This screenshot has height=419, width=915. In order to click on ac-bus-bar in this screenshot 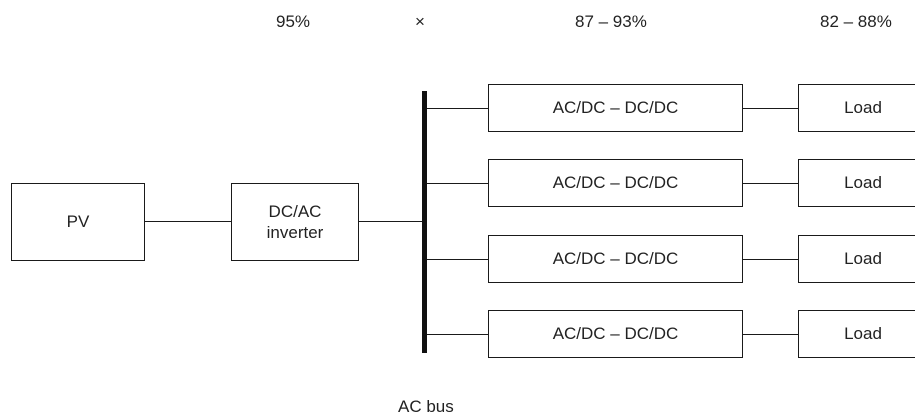, I will do `click(424, 222)`.